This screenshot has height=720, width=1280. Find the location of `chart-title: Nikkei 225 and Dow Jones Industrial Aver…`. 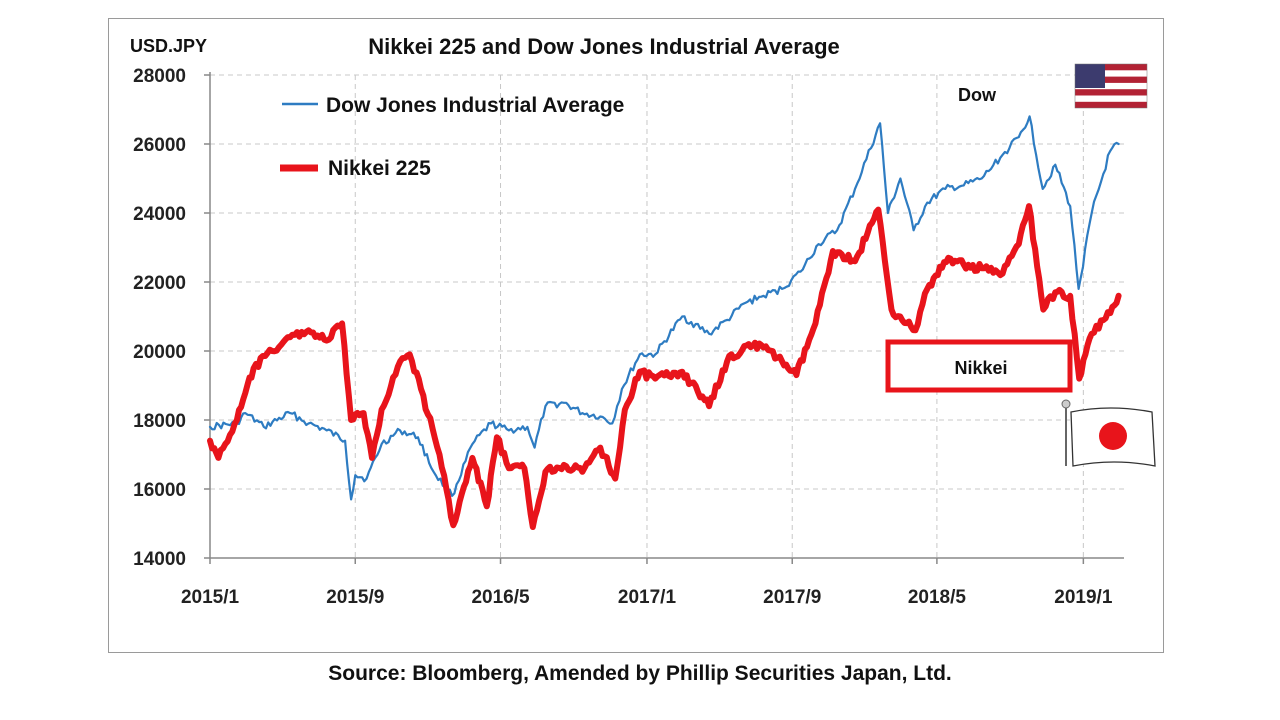

chart-title: Nikkei 225 and Dow Jones Industrial Aver… is located at coordinates (604, 46).